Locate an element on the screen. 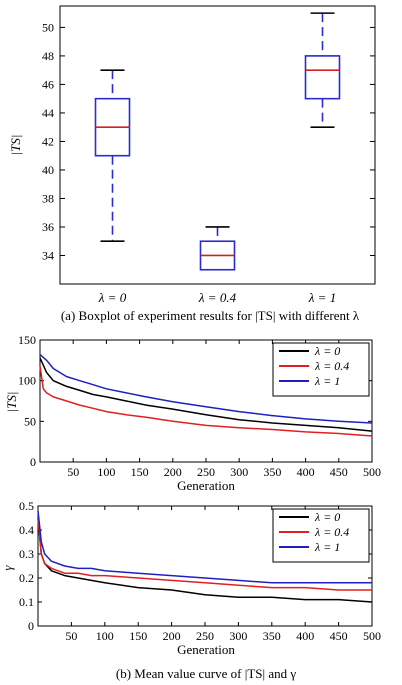 The width and height of the screenshot is (402, 685). ts-x-tick-label: 100 is located at coordinates (106, 472).